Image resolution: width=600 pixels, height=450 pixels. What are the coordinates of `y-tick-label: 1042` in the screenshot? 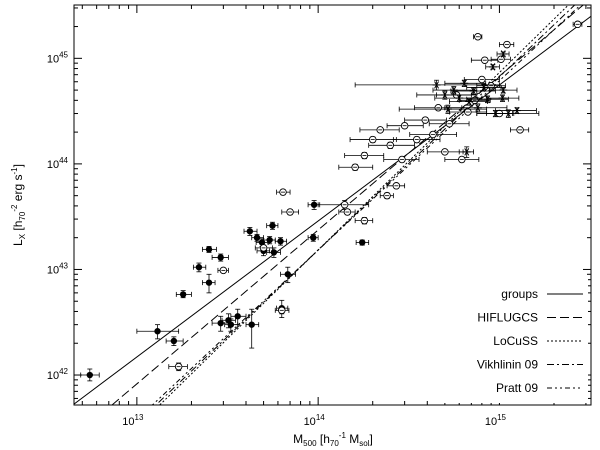 It's located at (58, 374).